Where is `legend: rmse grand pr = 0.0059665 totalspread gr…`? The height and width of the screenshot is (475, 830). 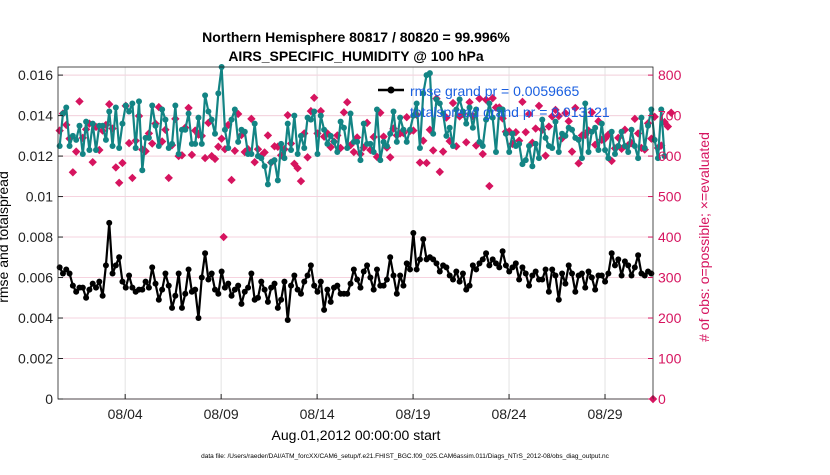 legend: rmse grand pr = 0.0059665 totalspread gr… is located at coordinates (494, 101).